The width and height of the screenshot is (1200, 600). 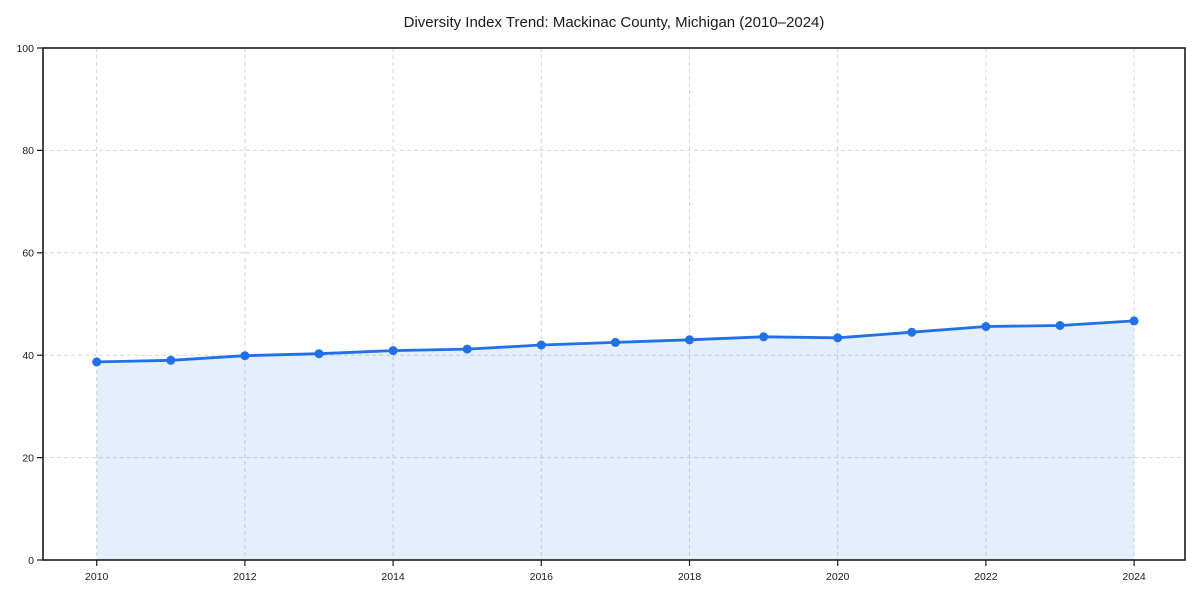 What do you see at coordinates (690, 577) in the screenshot?
I see `x-tick-label: 2018` at bounding box center [690, 577].